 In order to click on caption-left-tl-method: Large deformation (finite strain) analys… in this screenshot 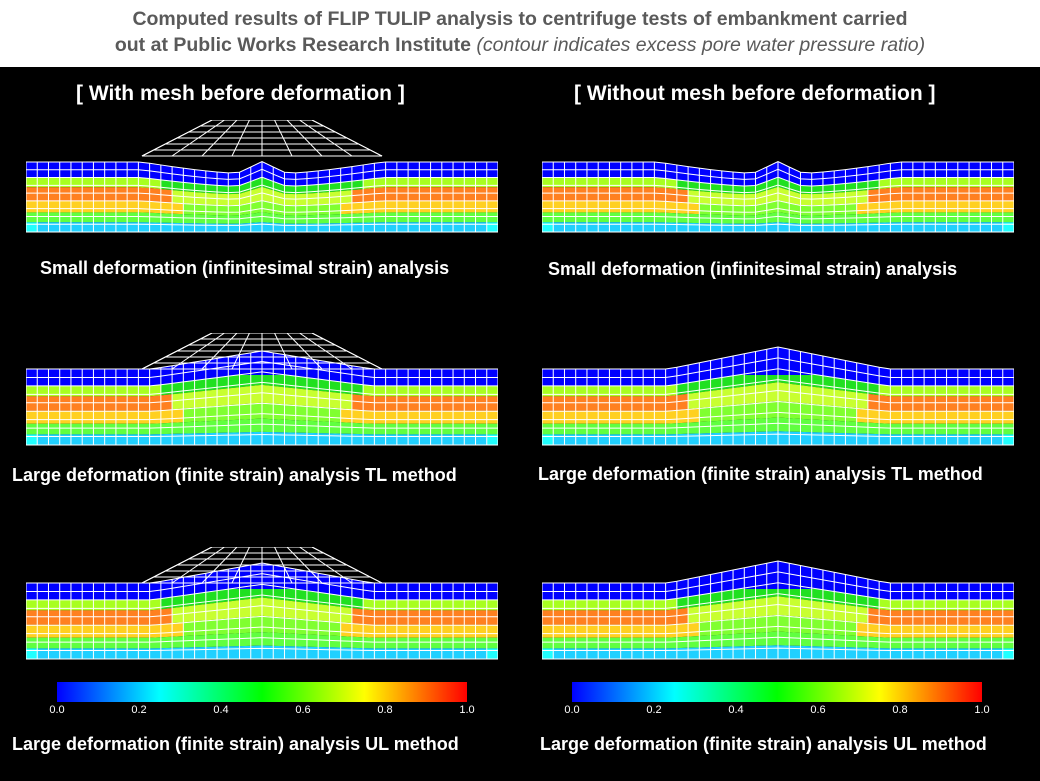, I will do `click(234, 475)`.